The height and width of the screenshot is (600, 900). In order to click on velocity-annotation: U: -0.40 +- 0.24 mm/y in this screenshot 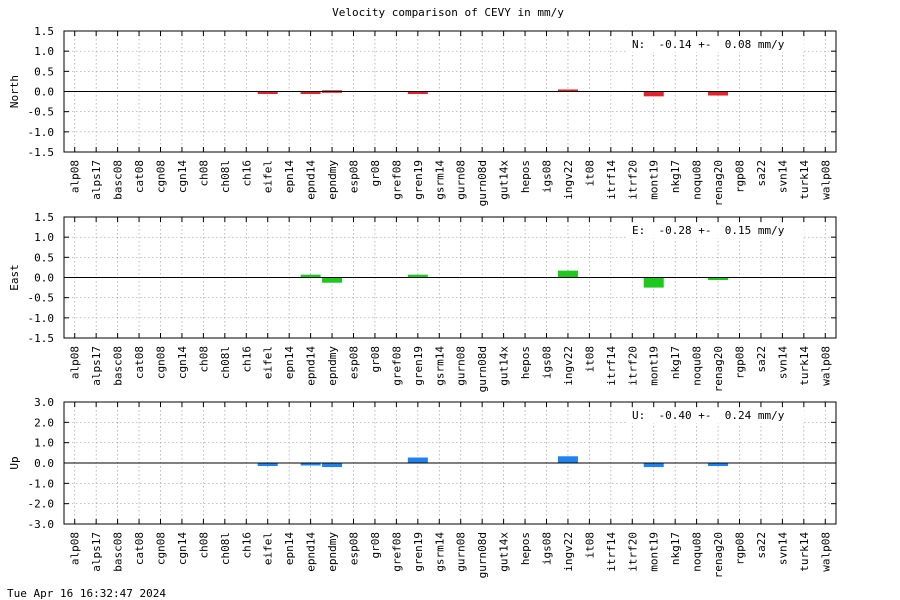, I will do `click(708, 415)`.